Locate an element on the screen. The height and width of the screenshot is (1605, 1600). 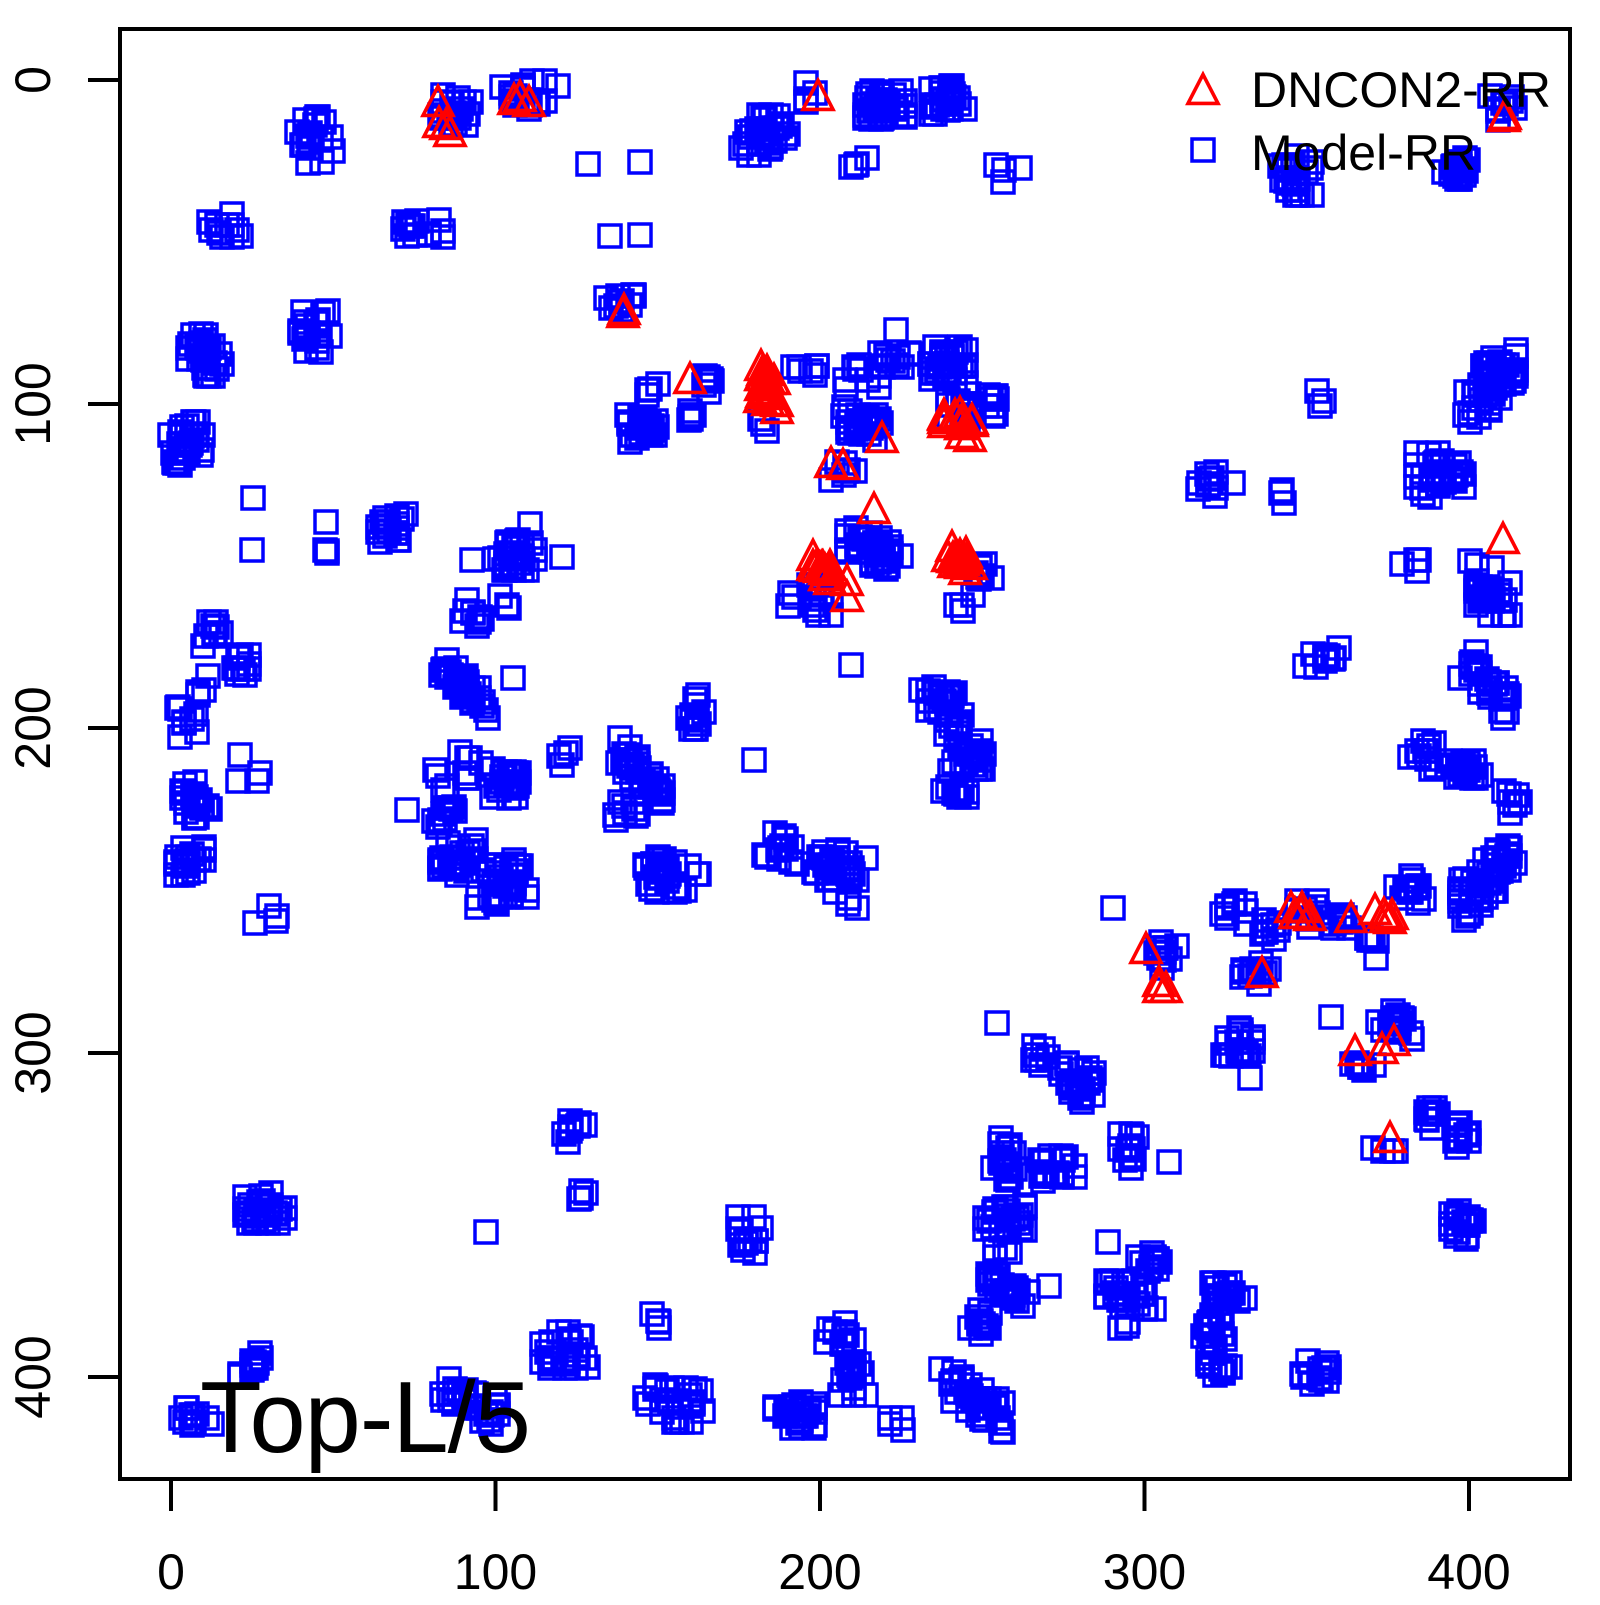
svg-text: Model-RR is located at coordinates (1363, 153).